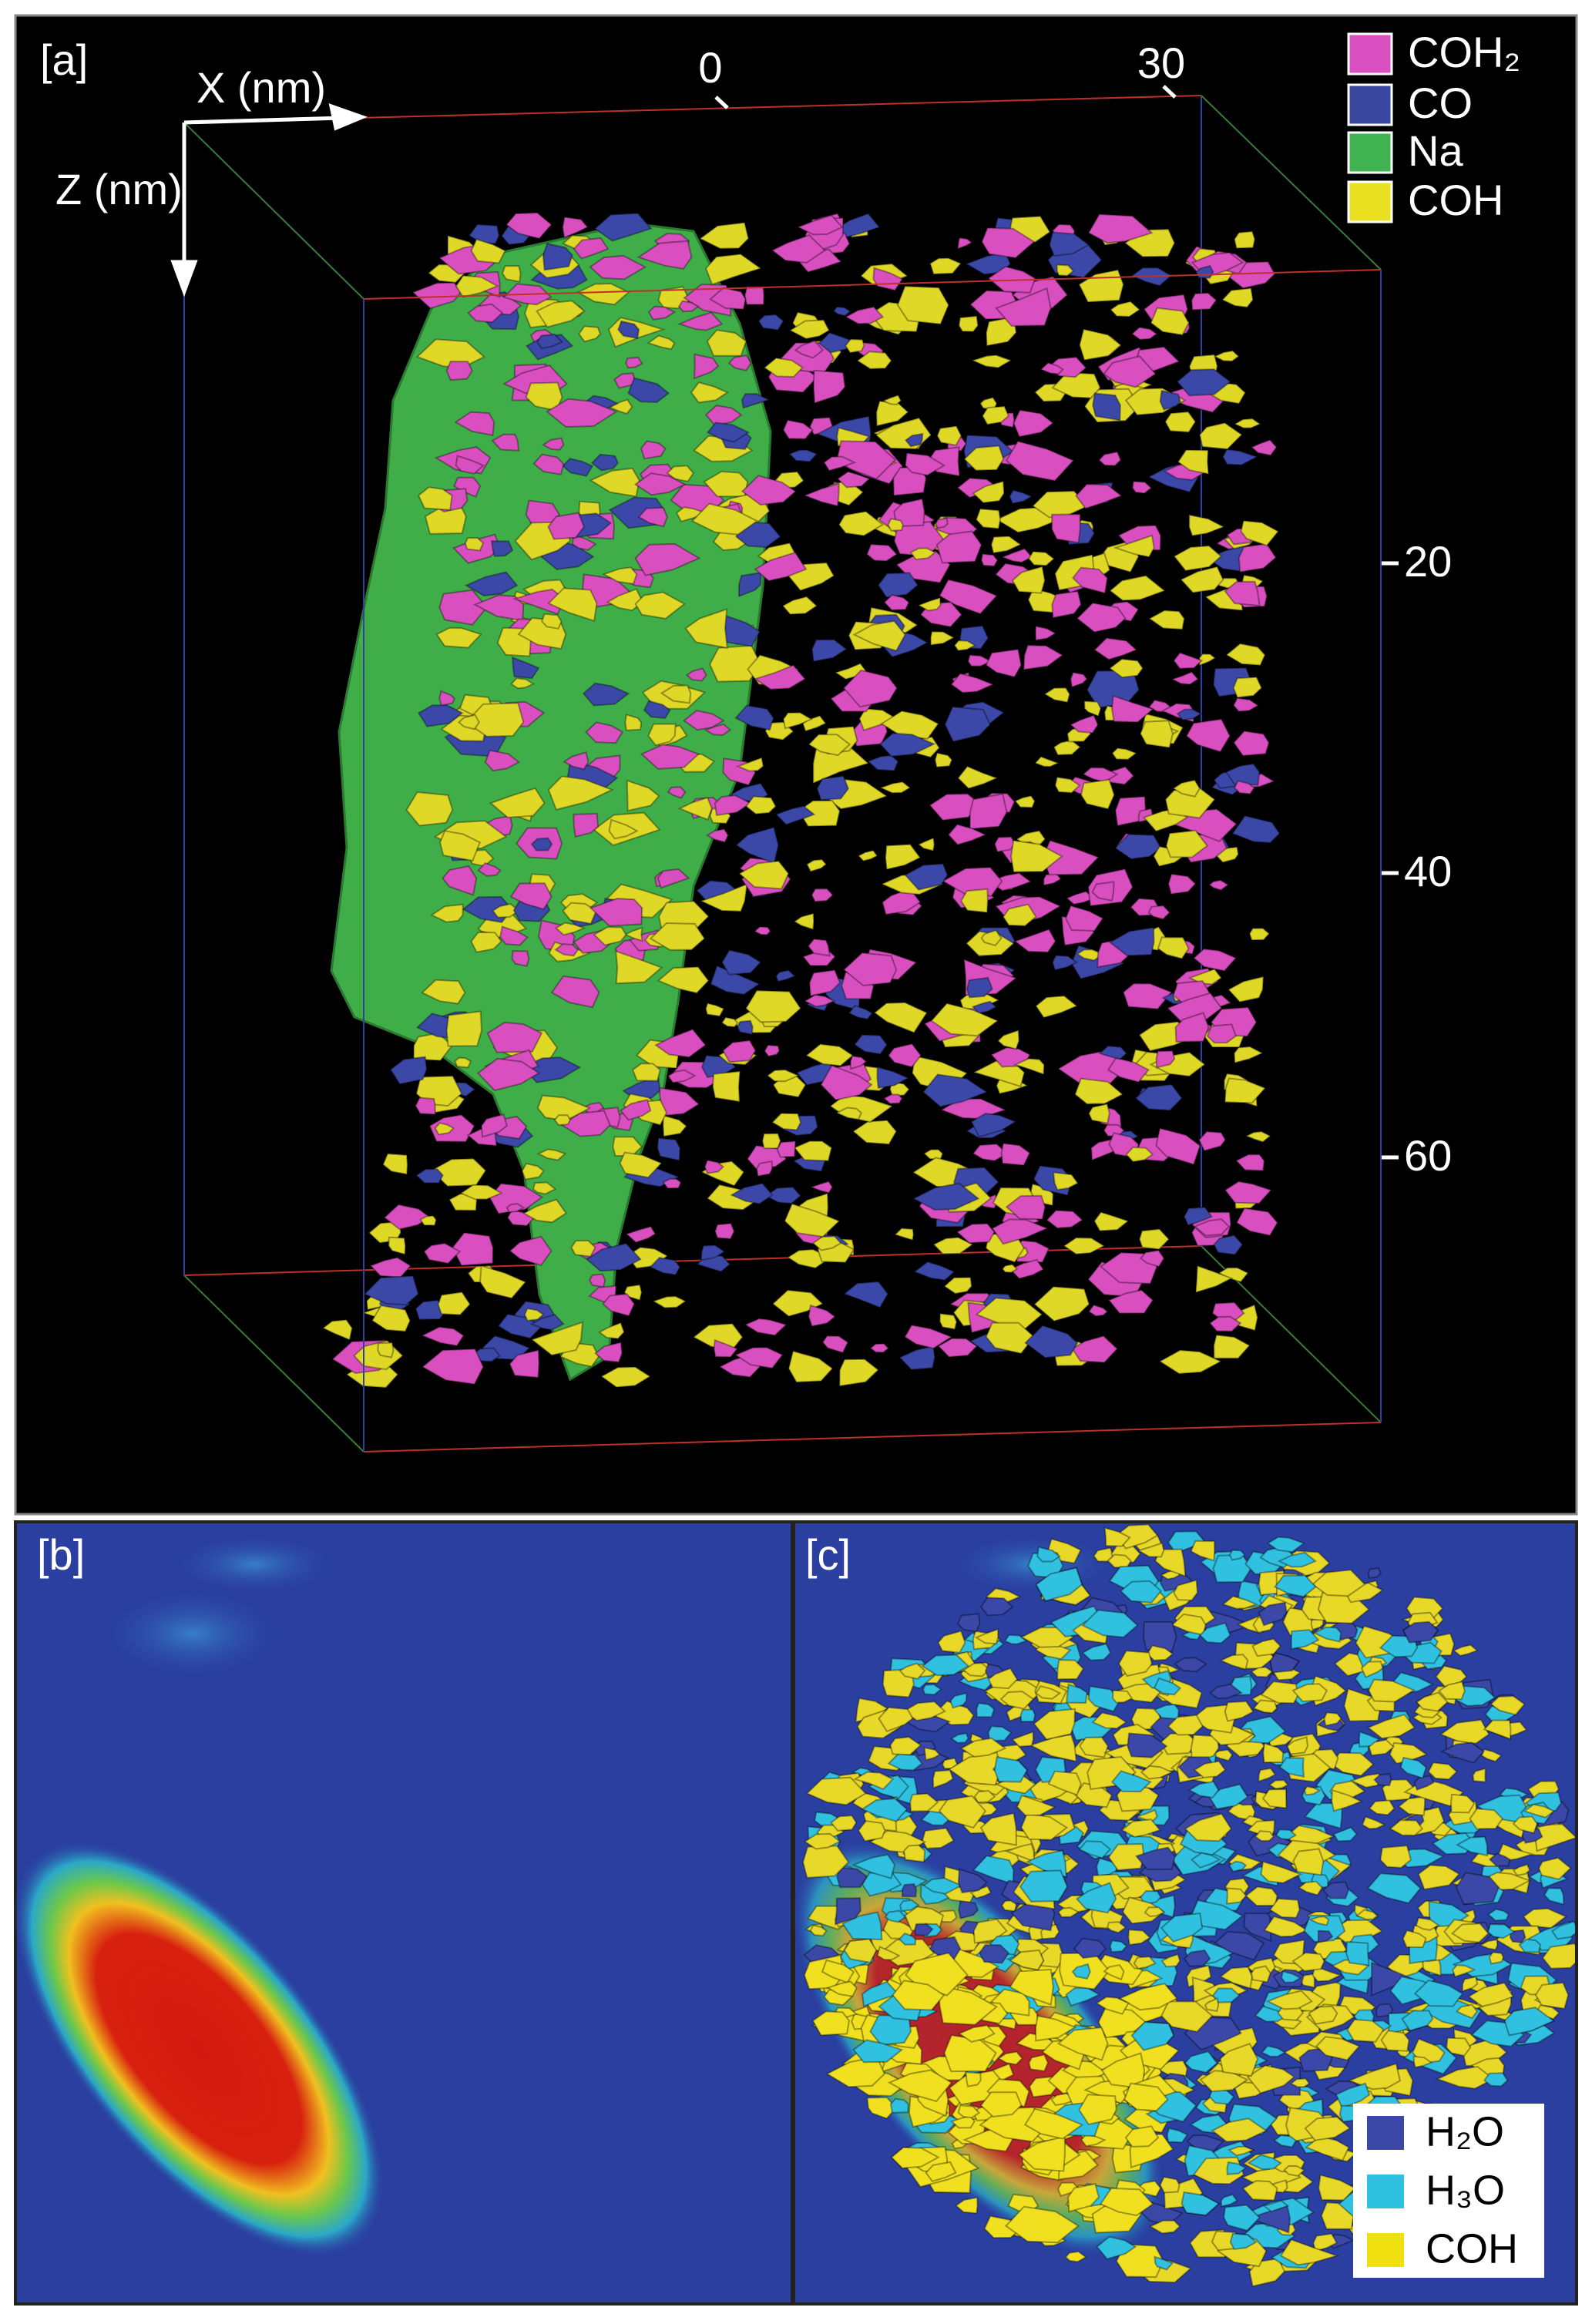 The image size is (1592, 2324). I want to click on x-tick-label: 30, so click(1161, 63).